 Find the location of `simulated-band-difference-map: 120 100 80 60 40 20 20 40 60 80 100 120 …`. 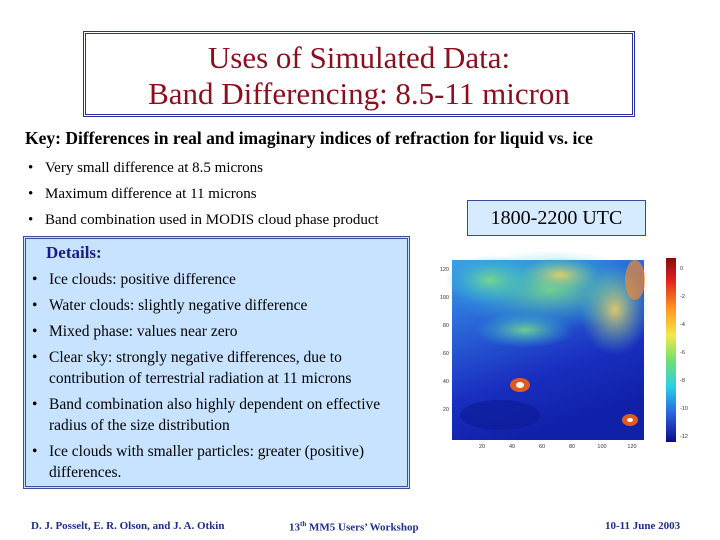

simulated-band-difference-map: 120 100 80 60 40 20 20 40 60 80 100 120 … is located at coordinates (565, 347).